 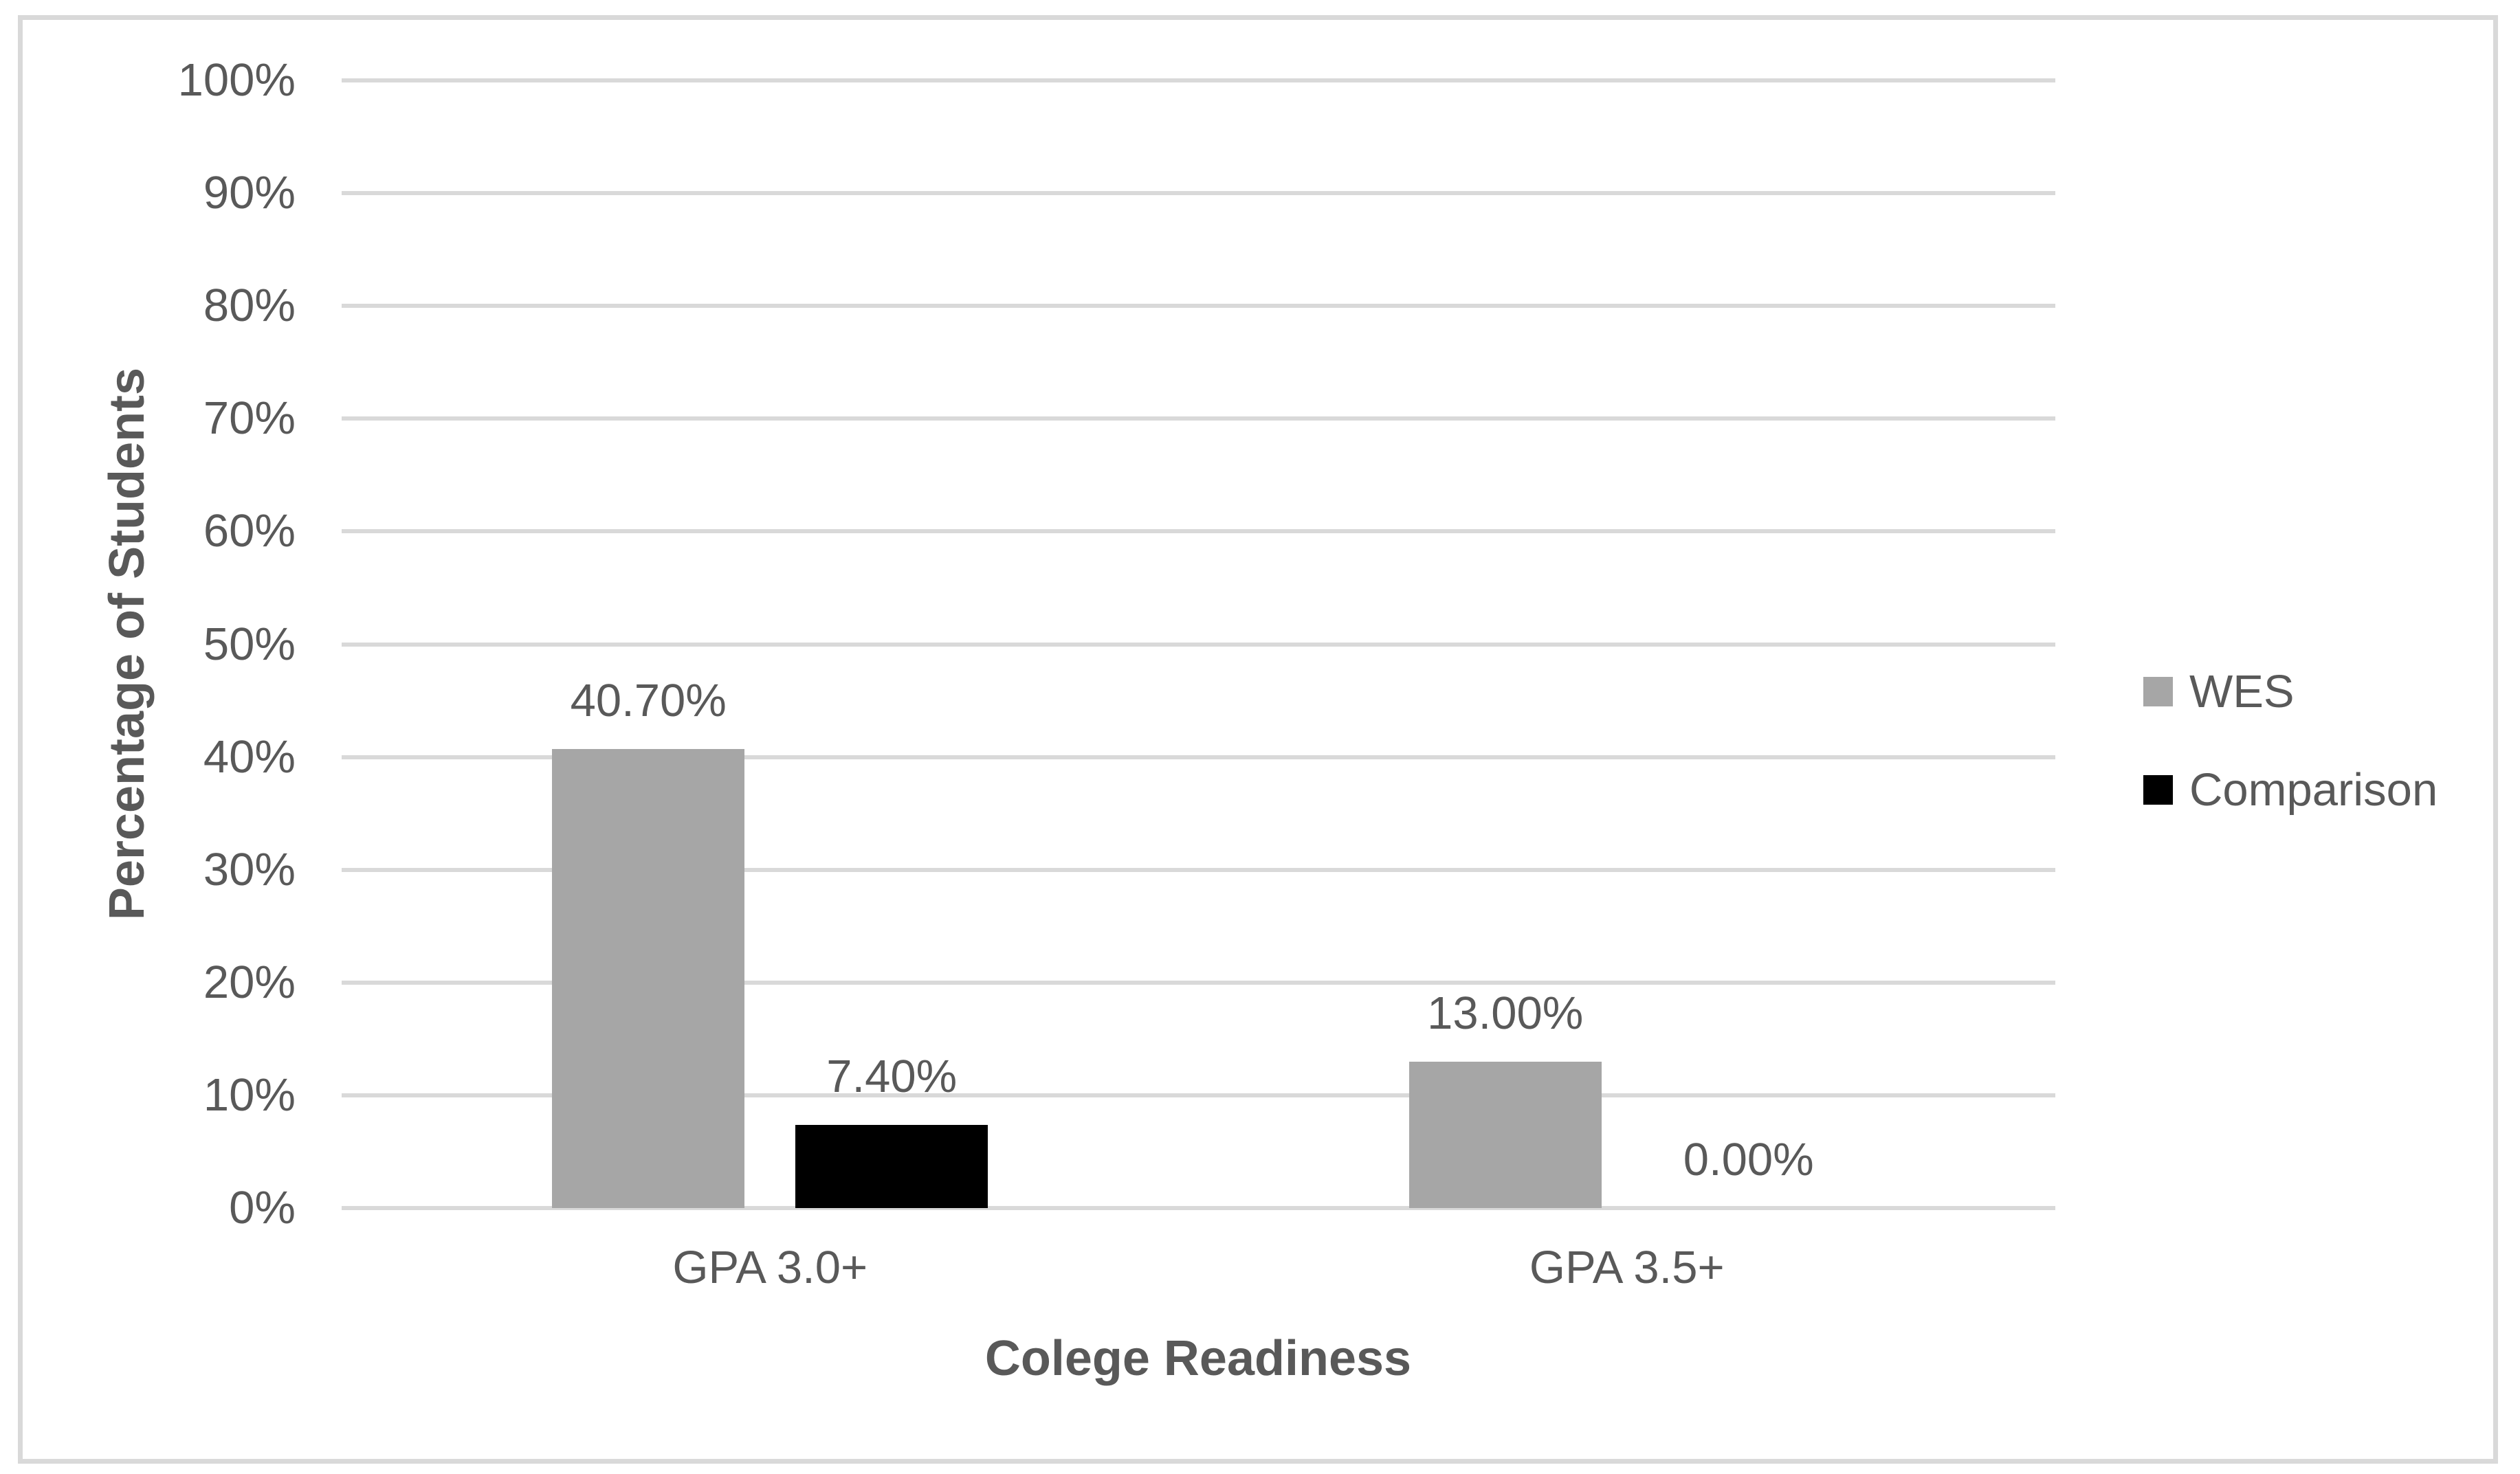 I want to click on y-tick-label-20%: 20%, so click(x=249, y=982).